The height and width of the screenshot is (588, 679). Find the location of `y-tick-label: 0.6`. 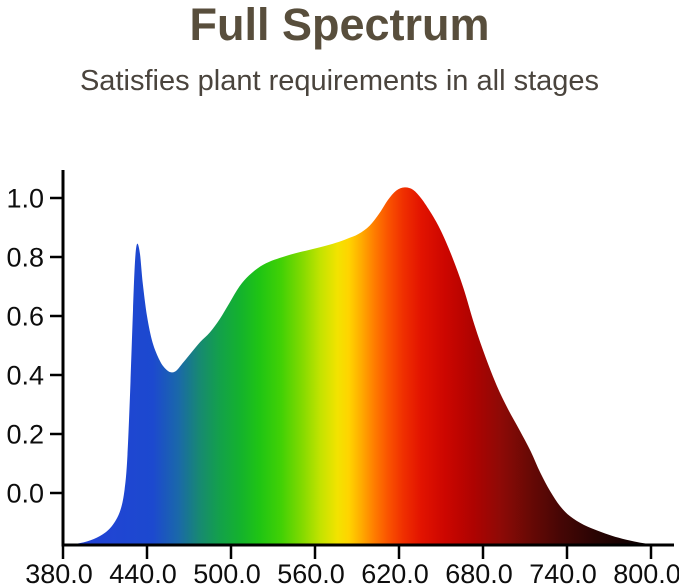

y-tick-label: 0.6 is located at coordinates (25, 317).